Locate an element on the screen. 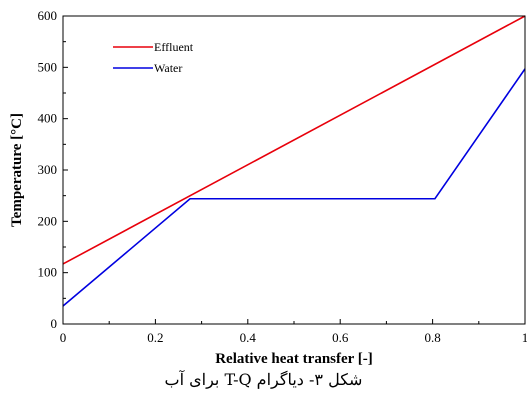 Image resolution: width=527 pixels, height=401 pixels. y-tick-label: 600 is located at coordinates (48, 15).